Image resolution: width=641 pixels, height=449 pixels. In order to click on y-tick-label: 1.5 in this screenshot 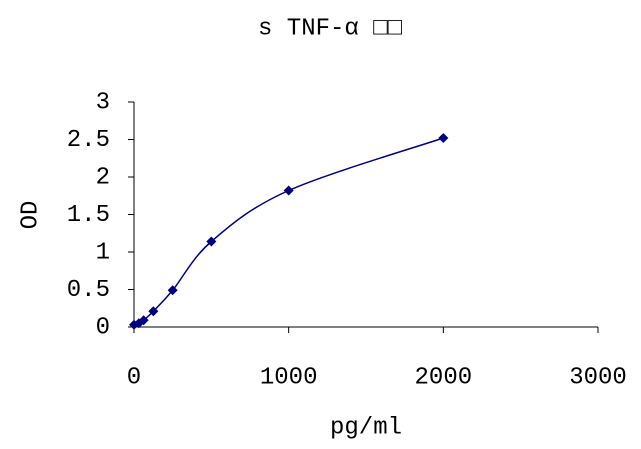, I will do `click(88, 215)`.